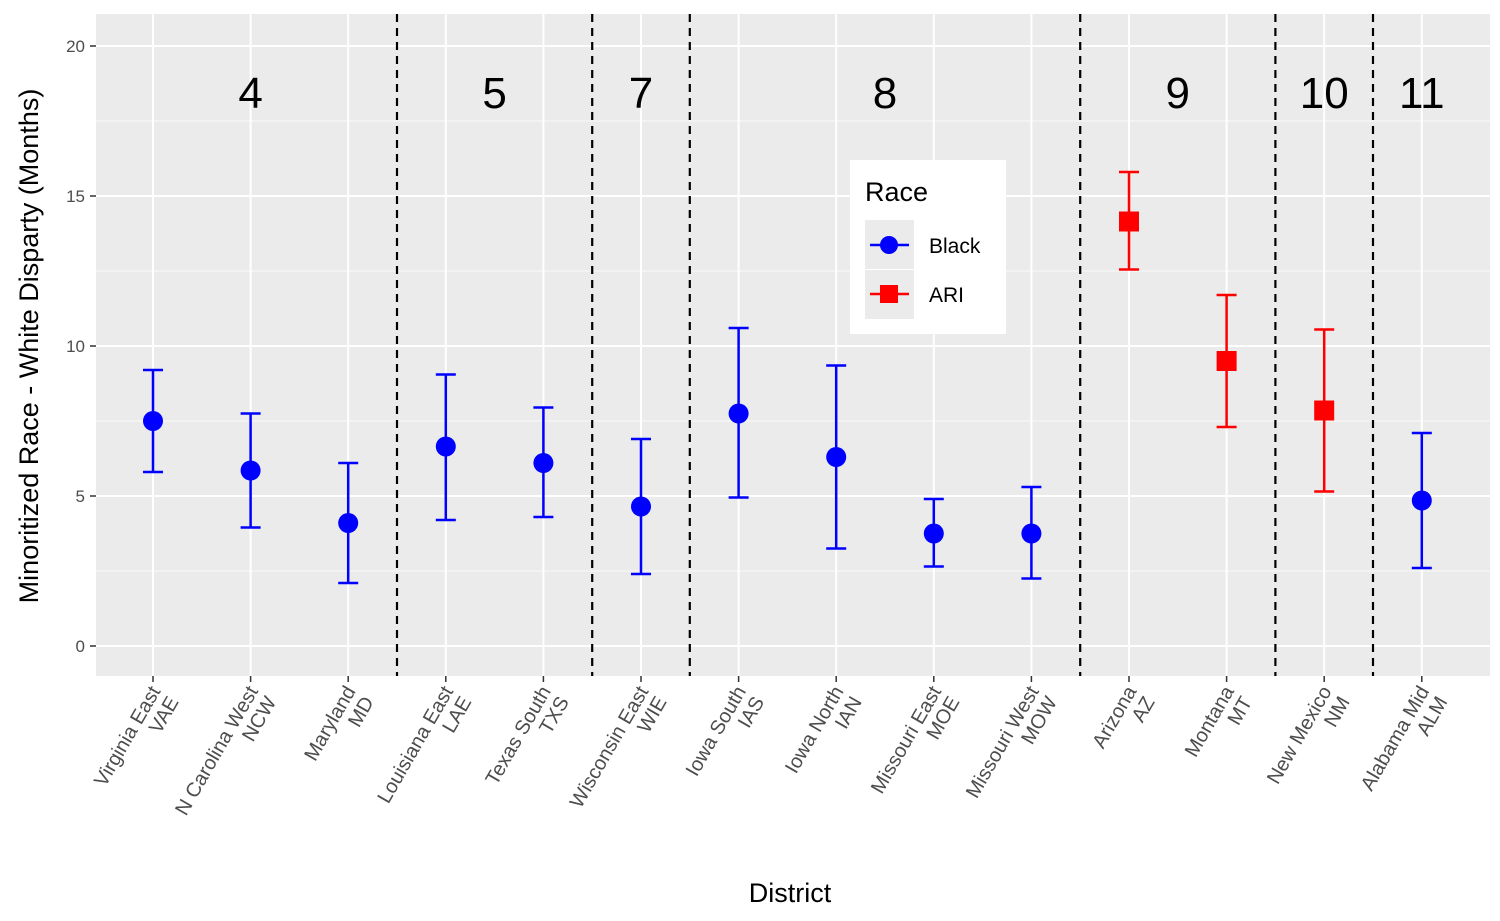 The width and height of the screenshot is (1500, 921). Describe the element at coordinates (1124, 722) in the screenshot. I see `x-tick-label: ArizonaAZ` at that location.